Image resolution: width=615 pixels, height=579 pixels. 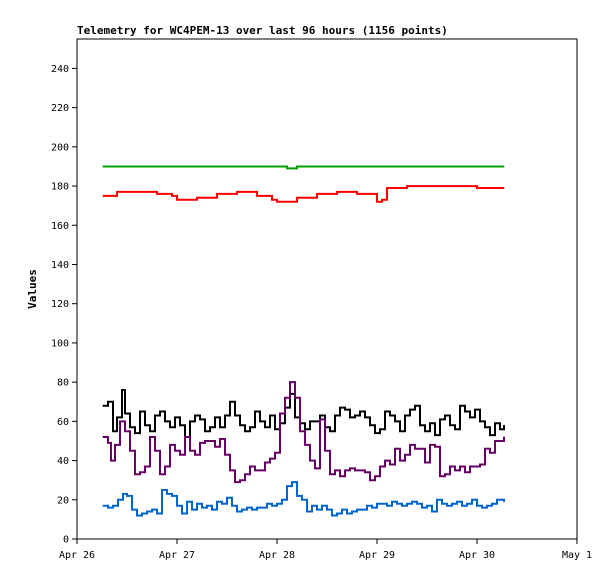 What do you see at coordinates (77, 555) in the screenshot?
I see `x-tick-label-0: Apr 26` at bounding box center [77, 555].